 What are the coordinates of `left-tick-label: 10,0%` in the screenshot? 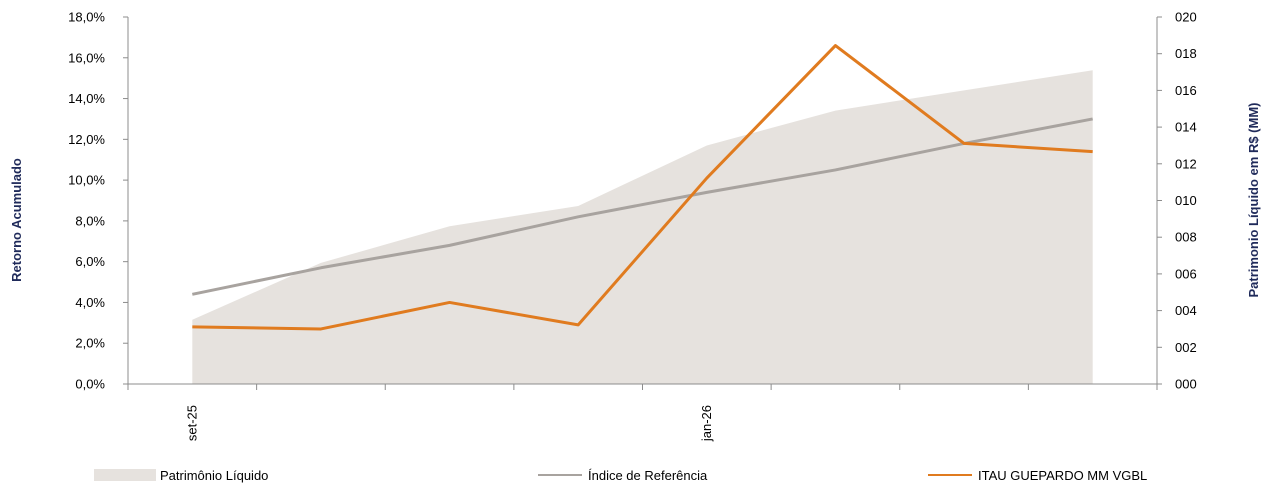 It's located at (86, 180).